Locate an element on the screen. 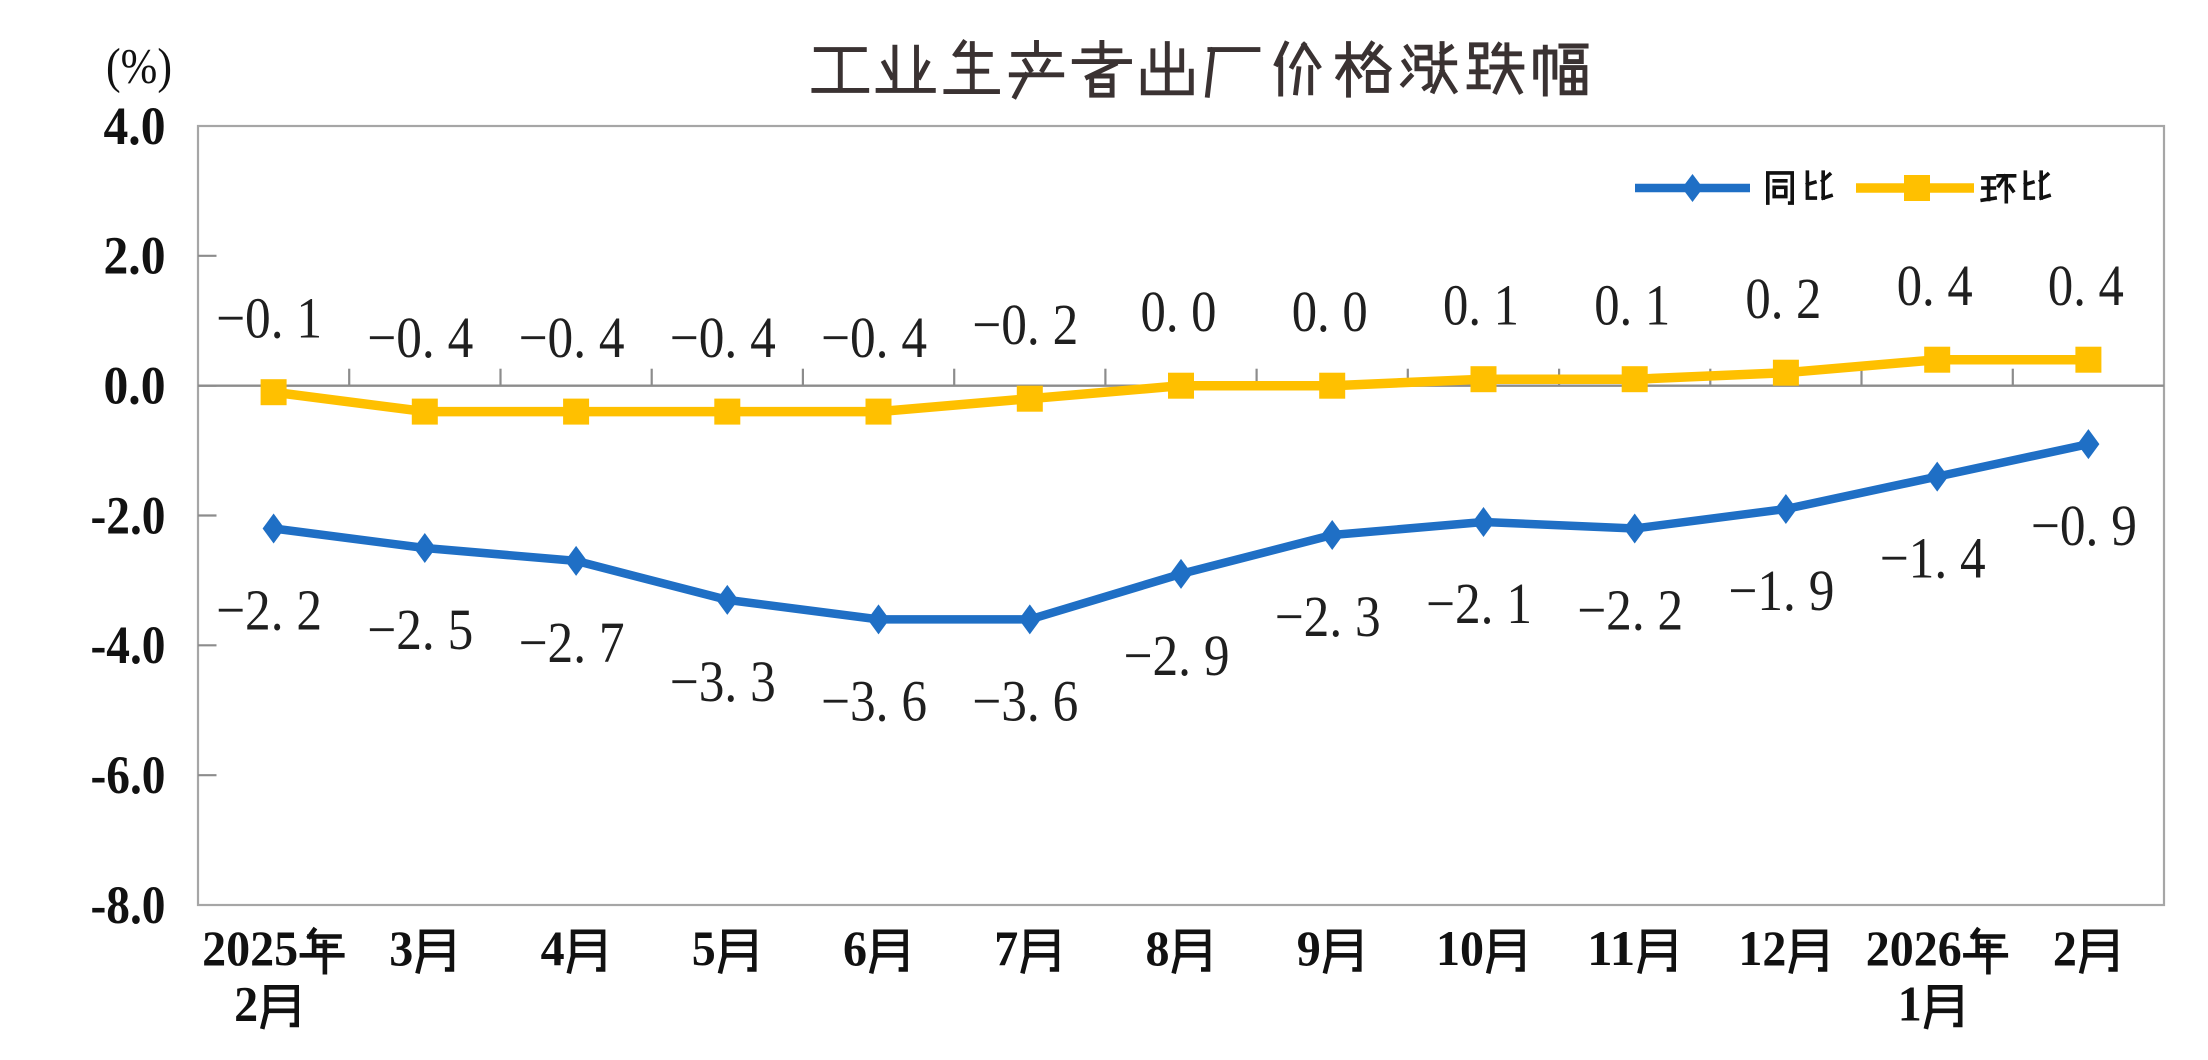 The height and width of the screenshot is (1060, 2208). svg-text: −2. 7 is located at coordinates (572, 642).